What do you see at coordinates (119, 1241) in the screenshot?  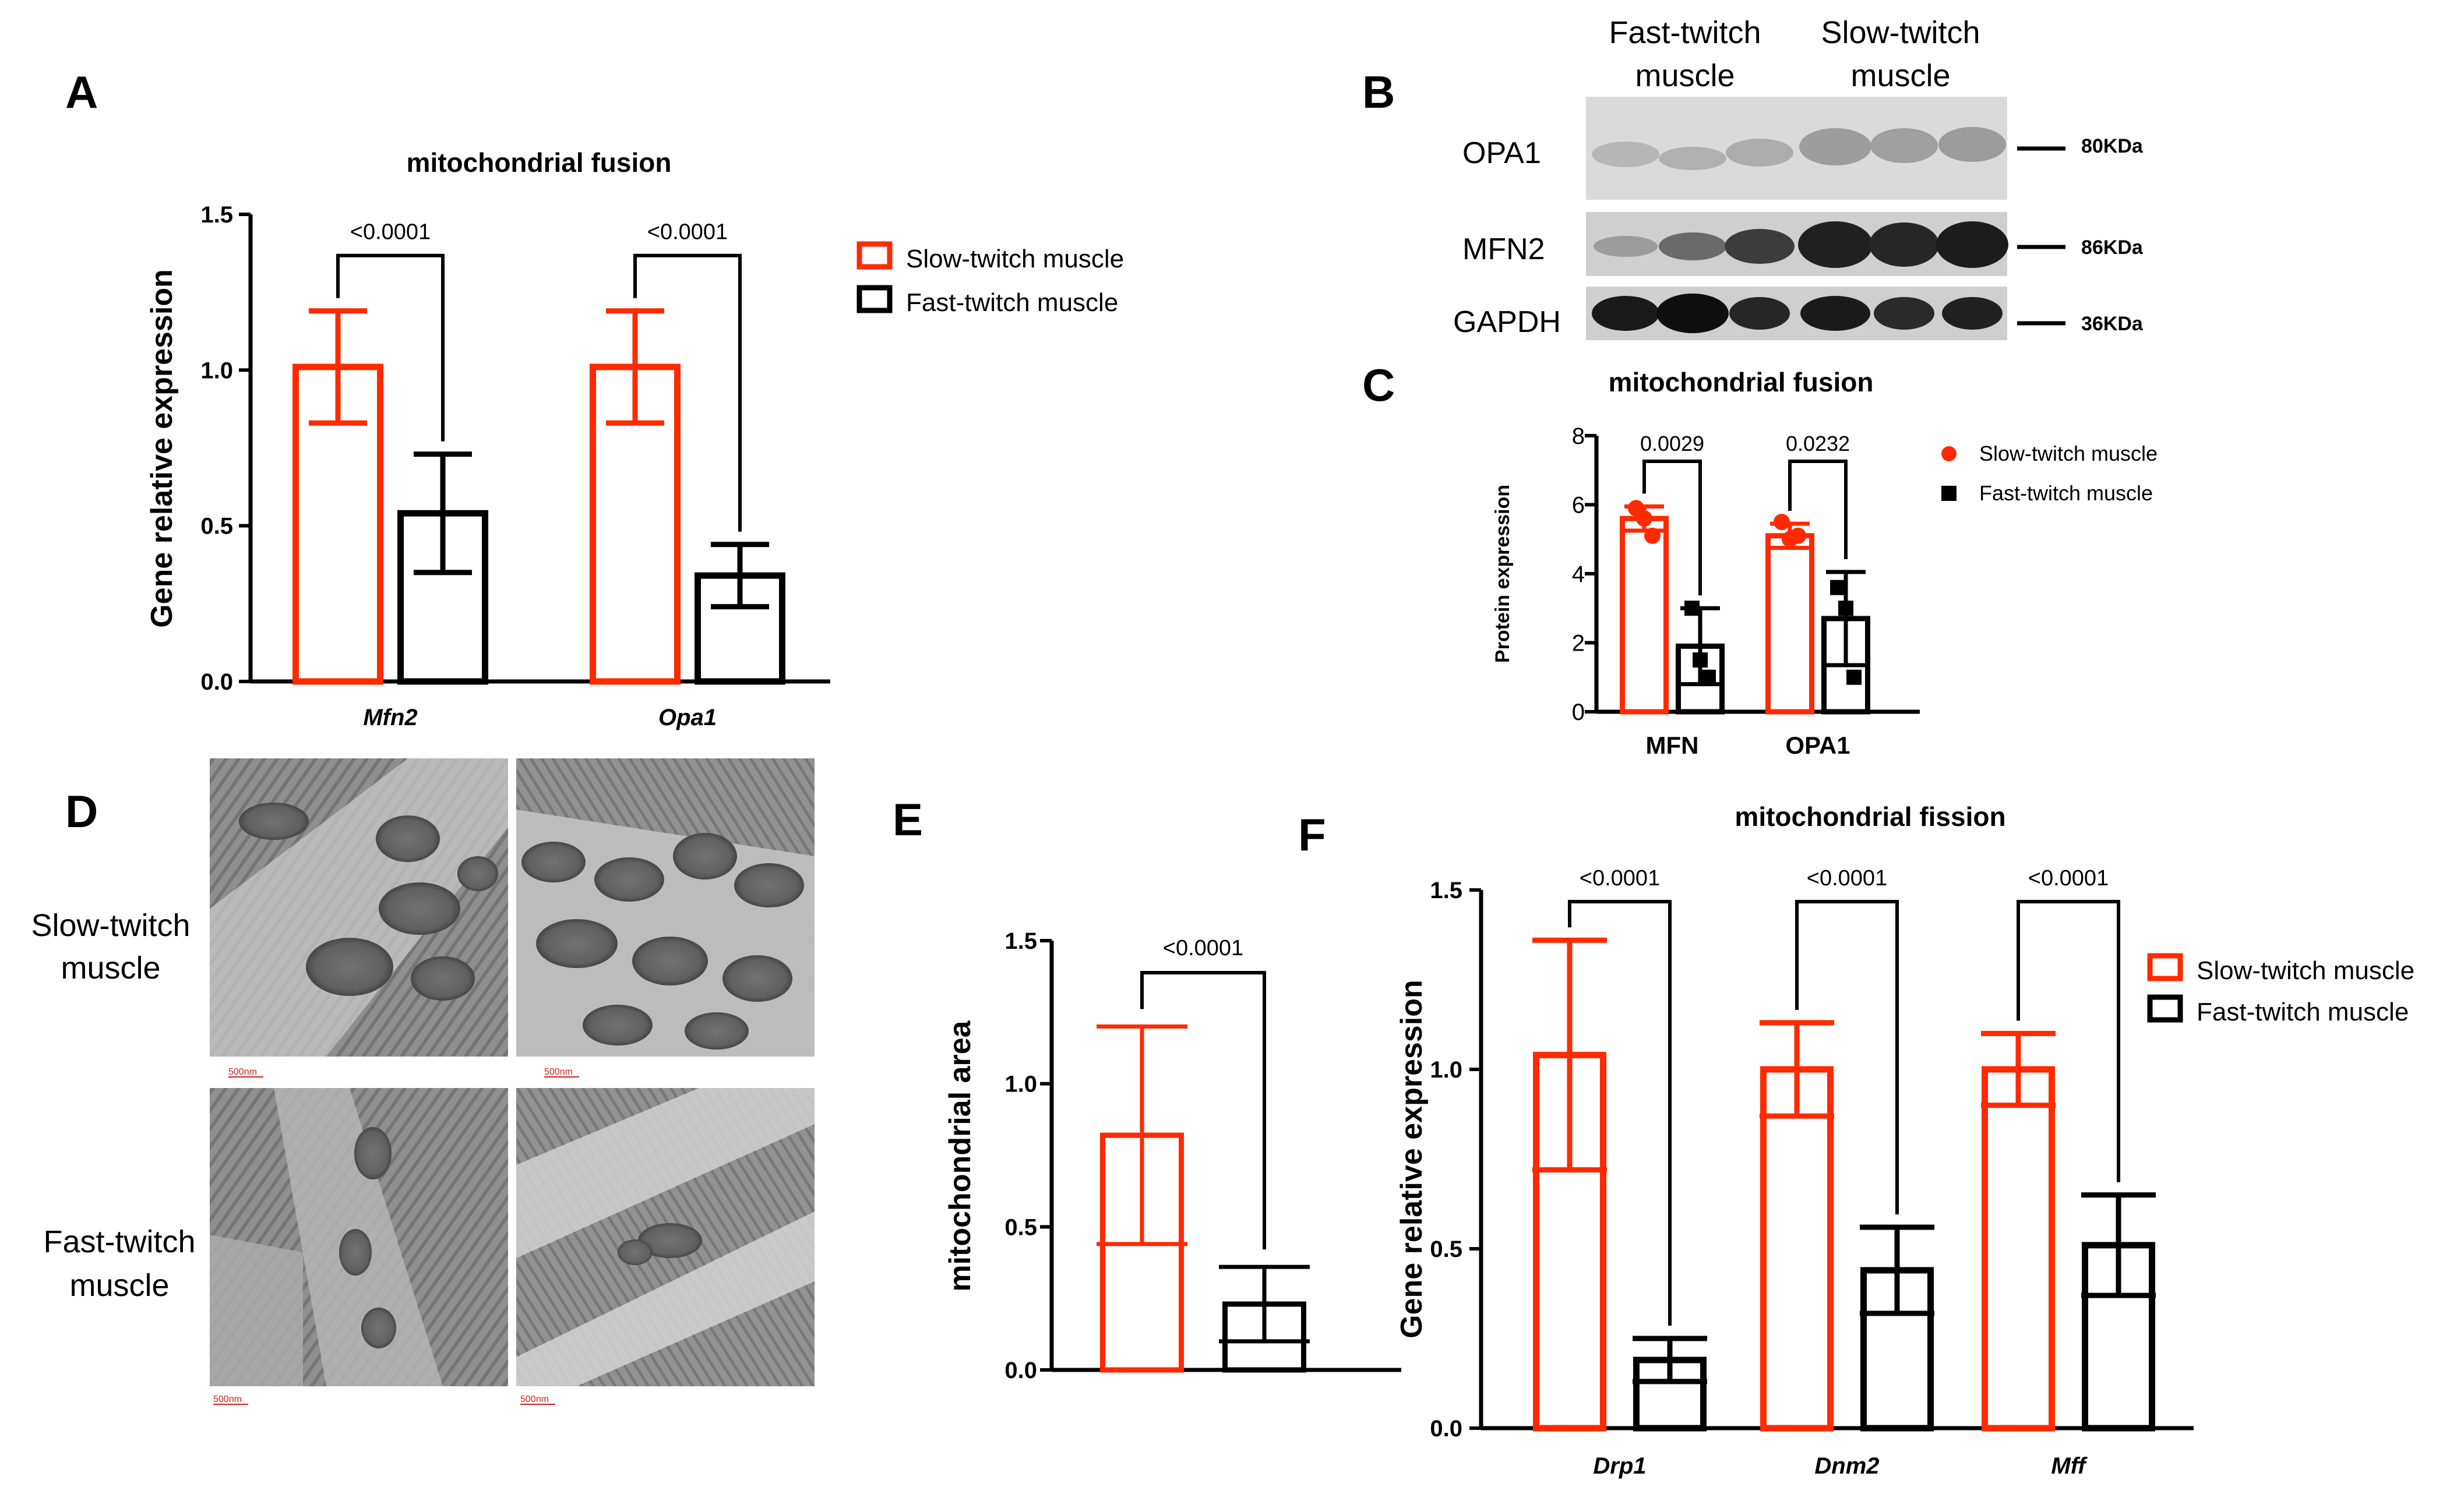 I see `em-label-fast-1: Fast-twitch` at bounding box center [119, 1241].